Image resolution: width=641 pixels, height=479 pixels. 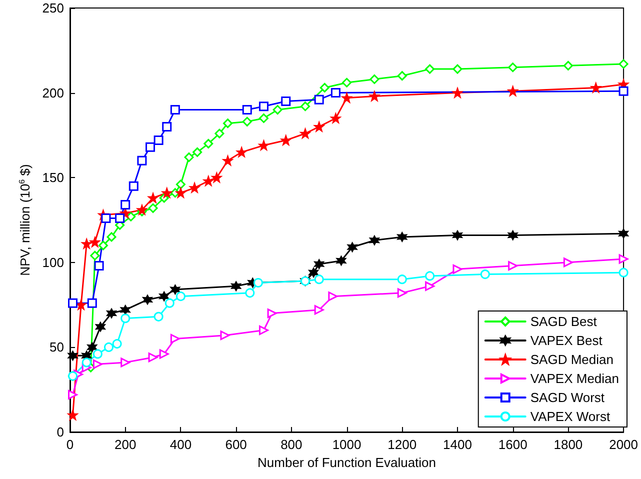 What do you see at coordinates (457, 444) in the screenshot?
I see `x-tick-label: 1400` at bounding box center [457, 444].